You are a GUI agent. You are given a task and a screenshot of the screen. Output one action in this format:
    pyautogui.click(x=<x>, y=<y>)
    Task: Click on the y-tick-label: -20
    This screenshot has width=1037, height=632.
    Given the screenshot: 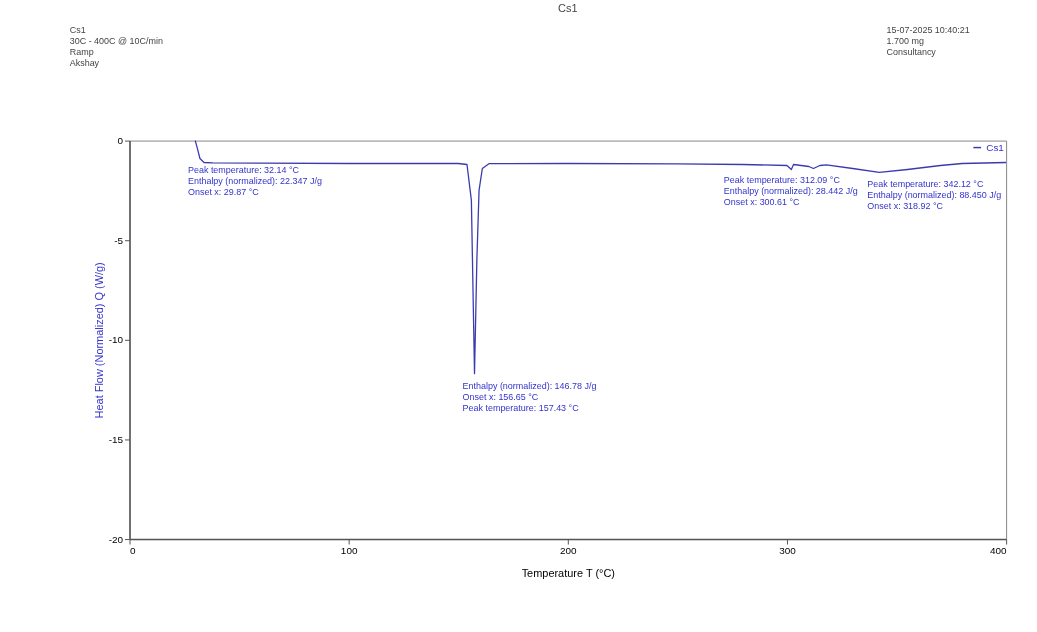 What is the action you would take?
    pyautogui.click(x=116, y=539)
    